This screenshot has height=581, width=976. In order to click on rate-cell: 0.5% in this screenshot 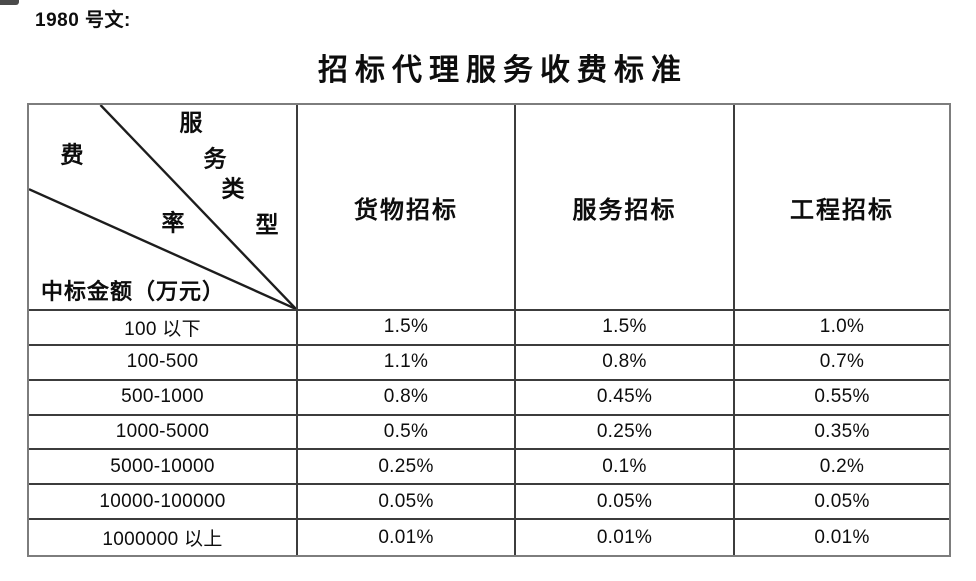, I will do `click(407, 433)`.